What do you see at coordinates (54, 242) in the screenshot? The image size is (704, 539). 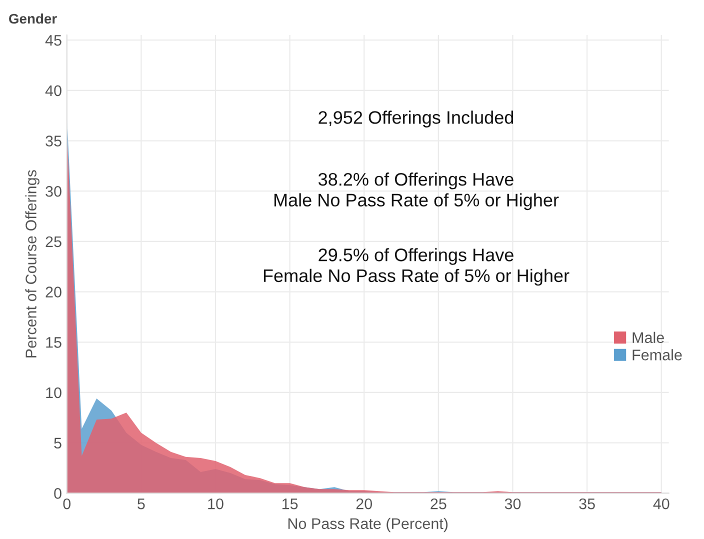 I see `y-tick-label: 25` at bounding box center [54, 242].